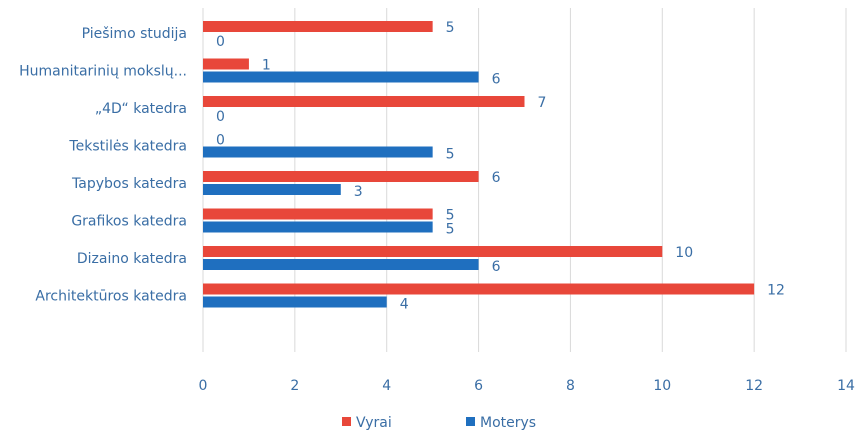 The image size is (856, 434). What do you see at coordinates (346, 421) in the screenshot?
I see `legend-swatch-vyrai` at bounding box center [346, 421].